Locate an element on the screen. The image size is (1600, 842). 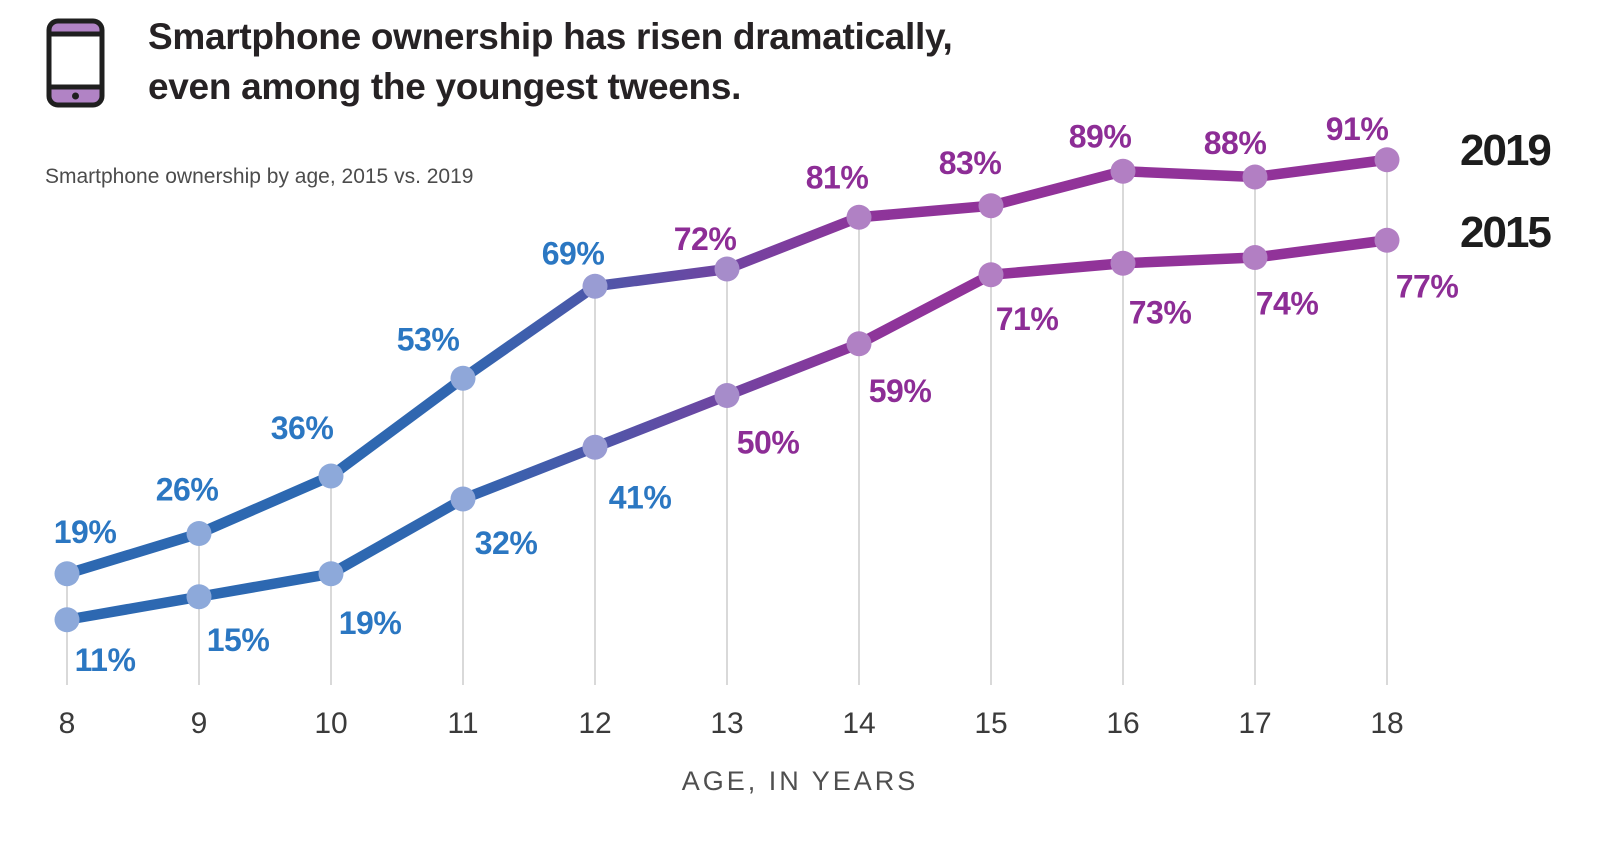
value-label-2015-age-16: 73% is located at coordinates (1160, 312).